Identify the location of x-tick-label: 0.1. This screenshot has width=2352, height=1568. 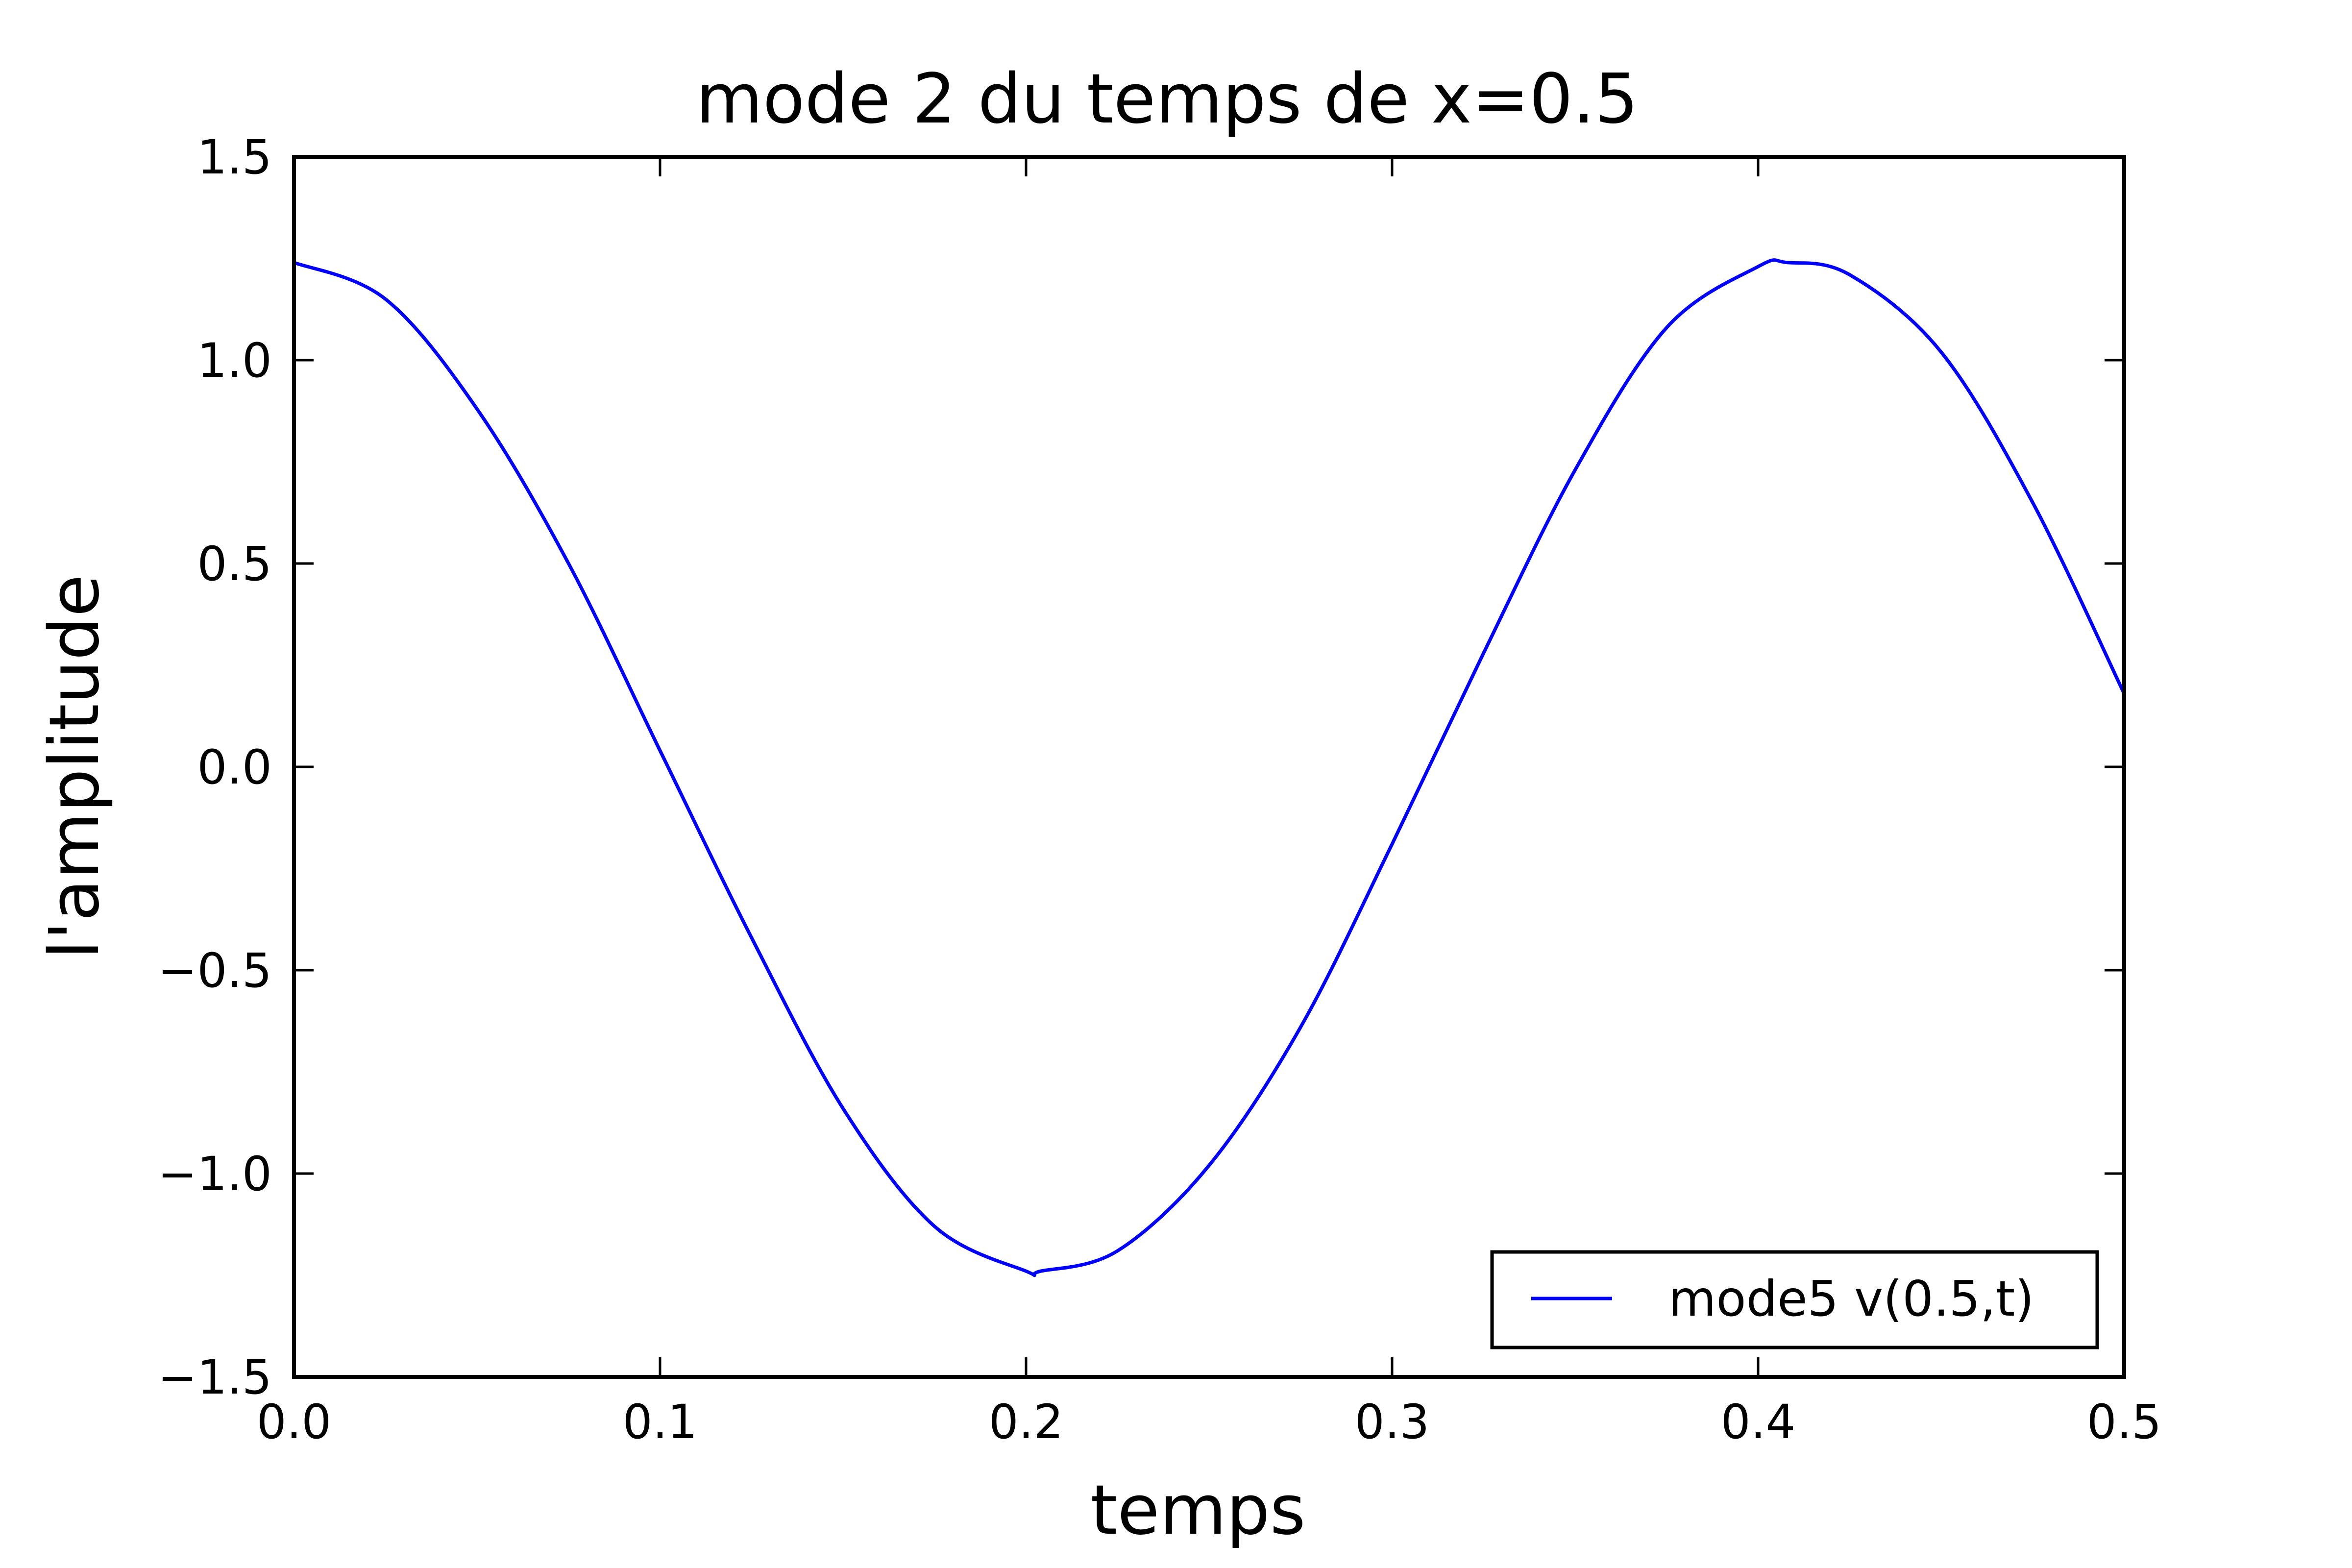
(660, 1422).